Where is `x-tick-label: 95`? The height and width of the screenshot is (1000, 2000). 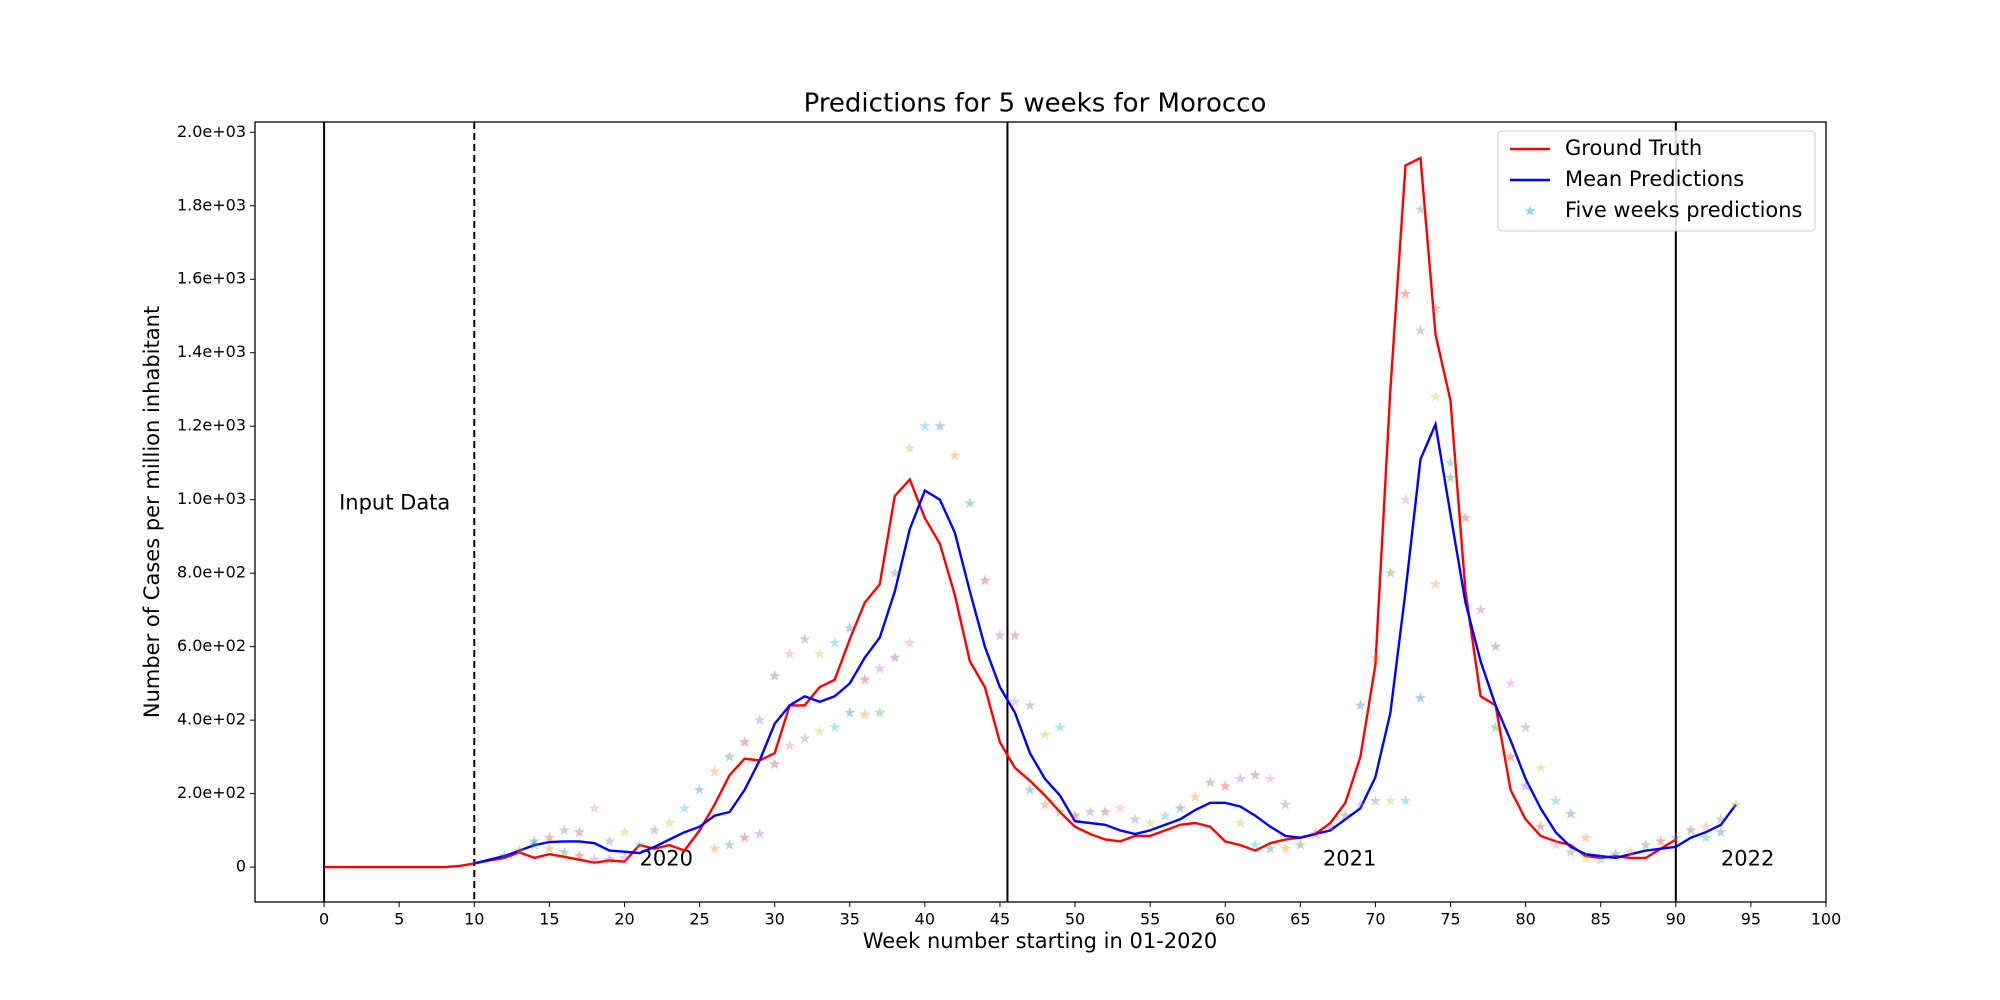
x-tick-label: 95 is located at coordinates (1751, 919).